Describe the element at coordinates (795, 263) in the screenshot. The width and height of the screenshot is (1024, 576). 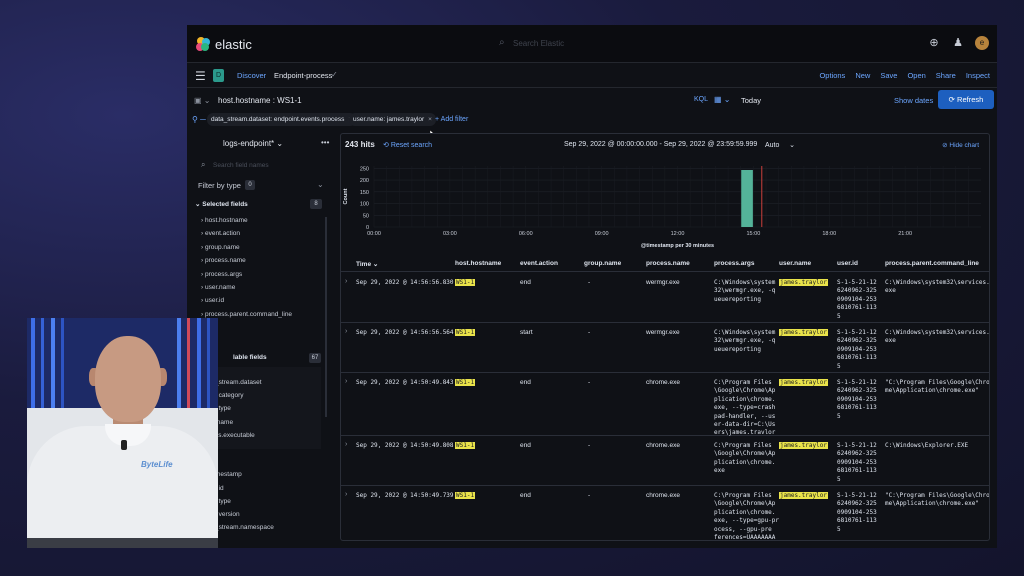
I see `column-header-user-name: user.name` at that location.